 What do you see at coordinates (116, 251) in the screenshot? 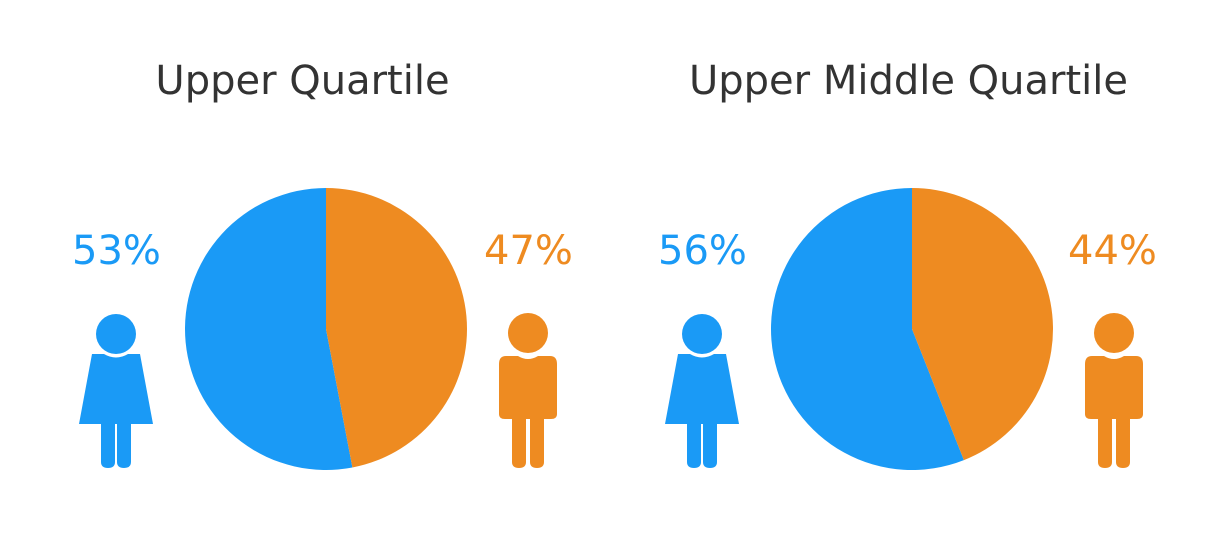
I see `female-percentage-label: 53%` at bounding box center [116, 251].